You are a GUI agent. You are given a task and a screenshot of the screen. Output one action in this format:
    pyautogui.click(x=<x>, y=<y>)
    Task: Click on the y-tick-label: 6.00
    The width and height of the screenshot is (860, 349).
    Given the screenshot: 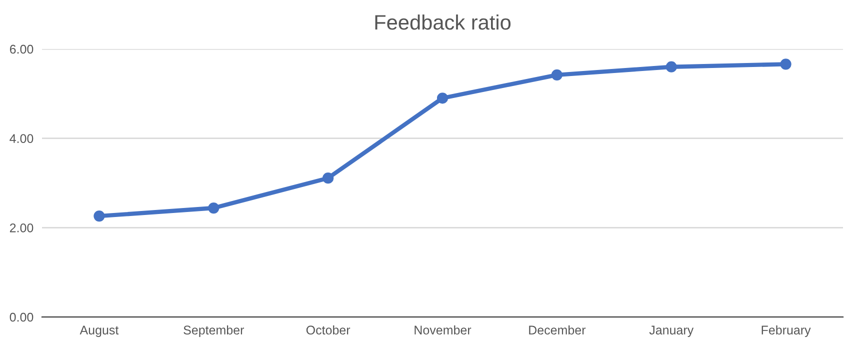 What is the action you would take?
    pyautogui.click(x=22, y=49)
    